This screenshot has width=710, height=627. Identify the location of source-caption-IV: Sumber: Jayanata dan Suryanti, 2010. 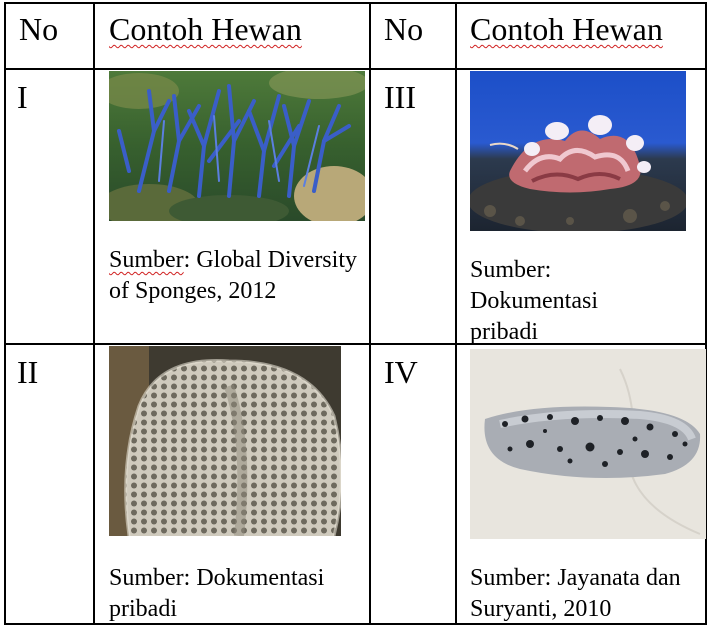
(585, 594).